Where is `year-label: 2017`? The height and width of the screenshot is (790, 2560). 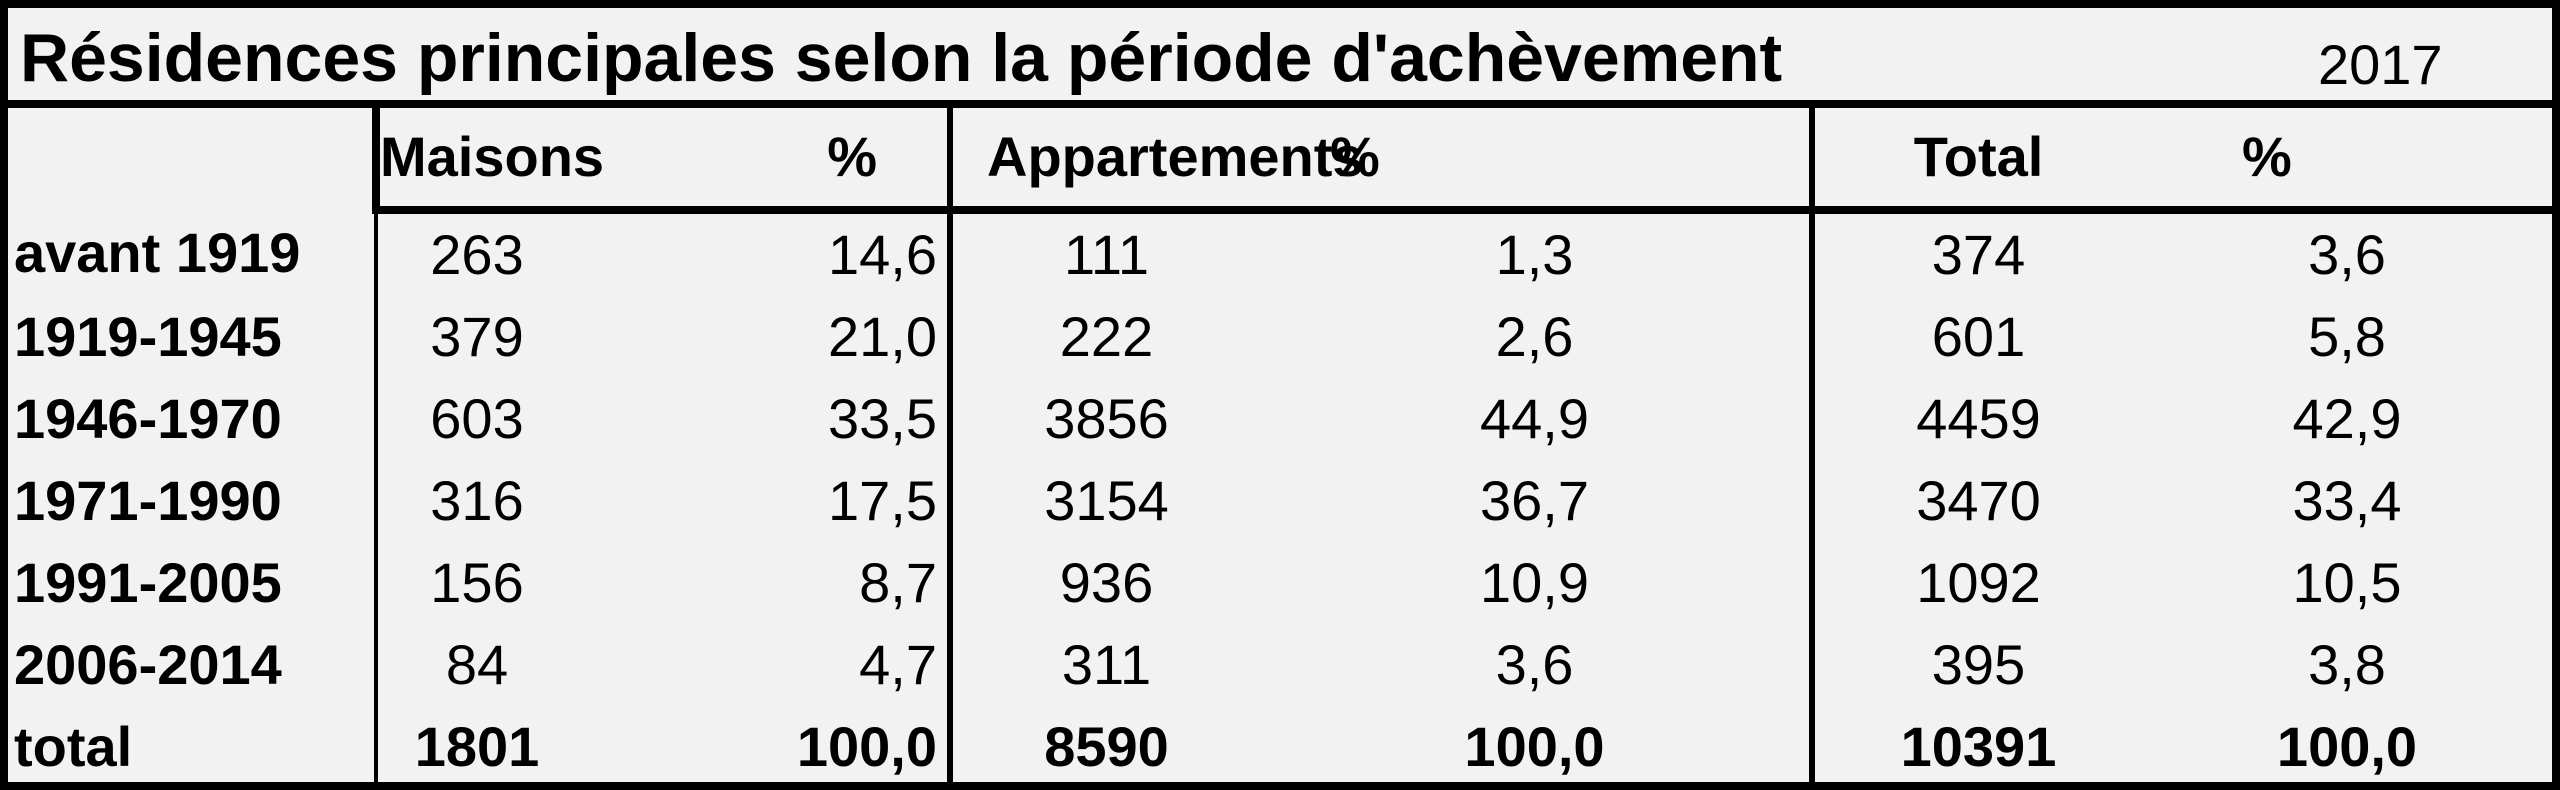 year-label: 2017 is located at coordinates (2380, 64).